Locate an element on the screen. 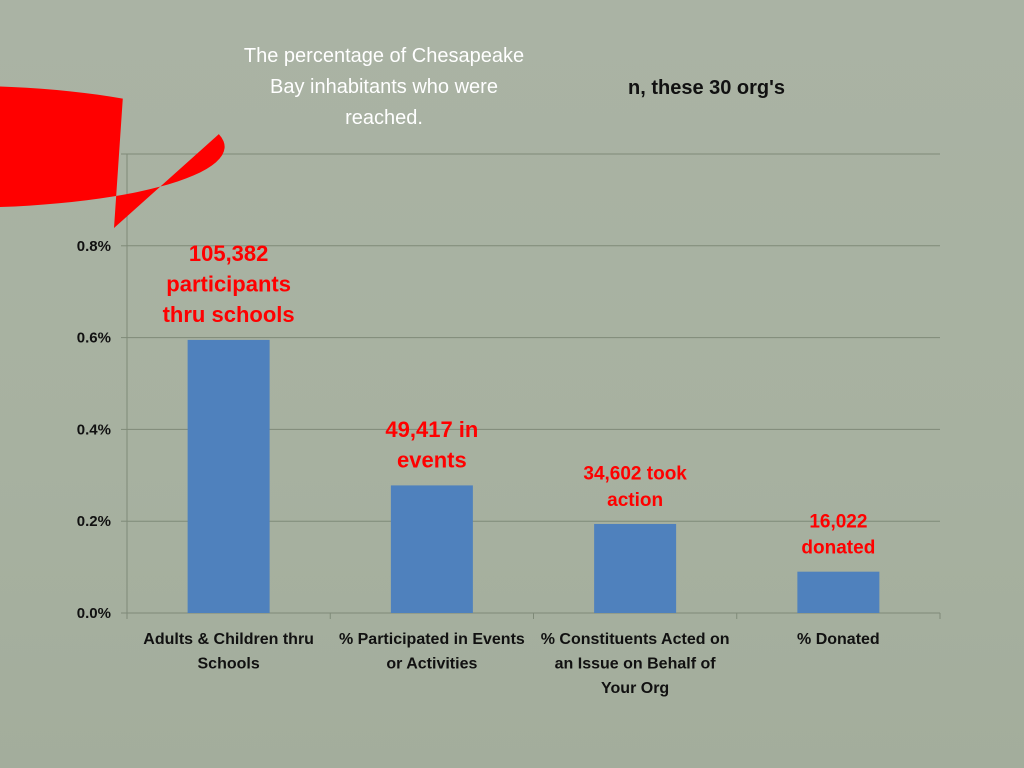  x-category-label: Your Org is located at coordinates (635, 688).